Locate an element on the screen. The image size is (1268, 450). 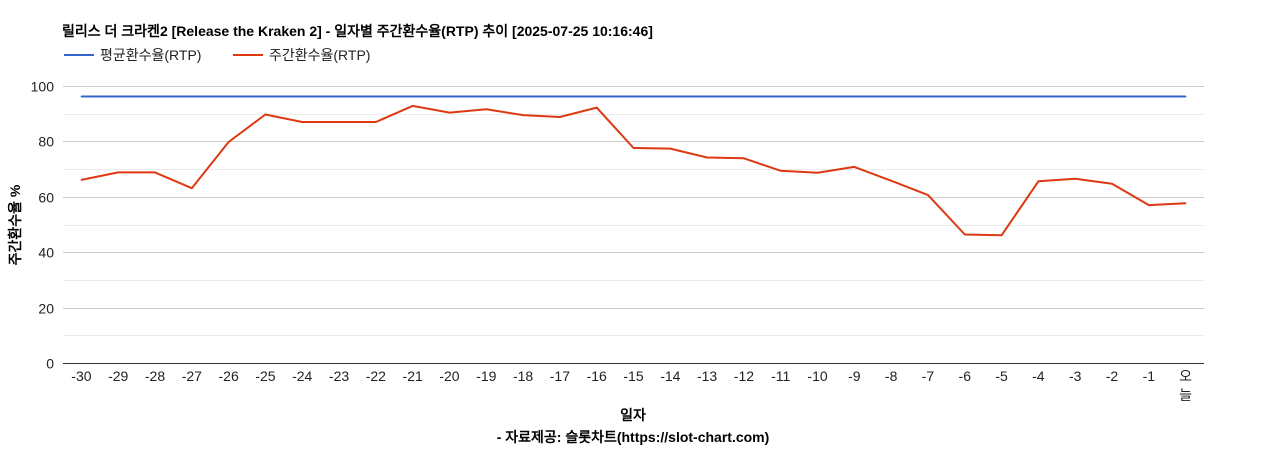
x-tick-label: -30 is located at coordinates (81, 376).